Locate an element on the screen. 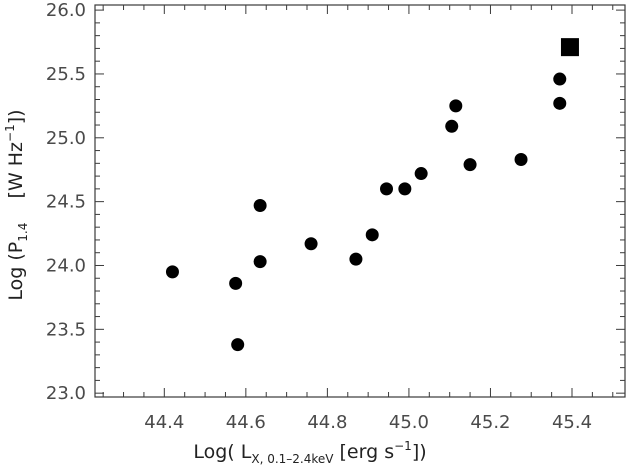 The image size is (633, 465). x-tick-label: 44.8 is located at coordinates (327, 422).